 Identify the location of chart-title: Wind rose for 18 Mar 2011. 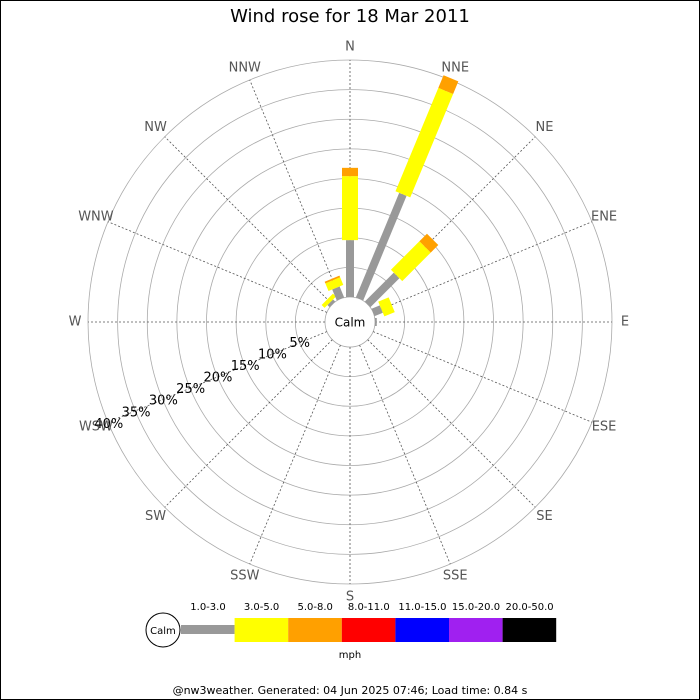
(350, 16).